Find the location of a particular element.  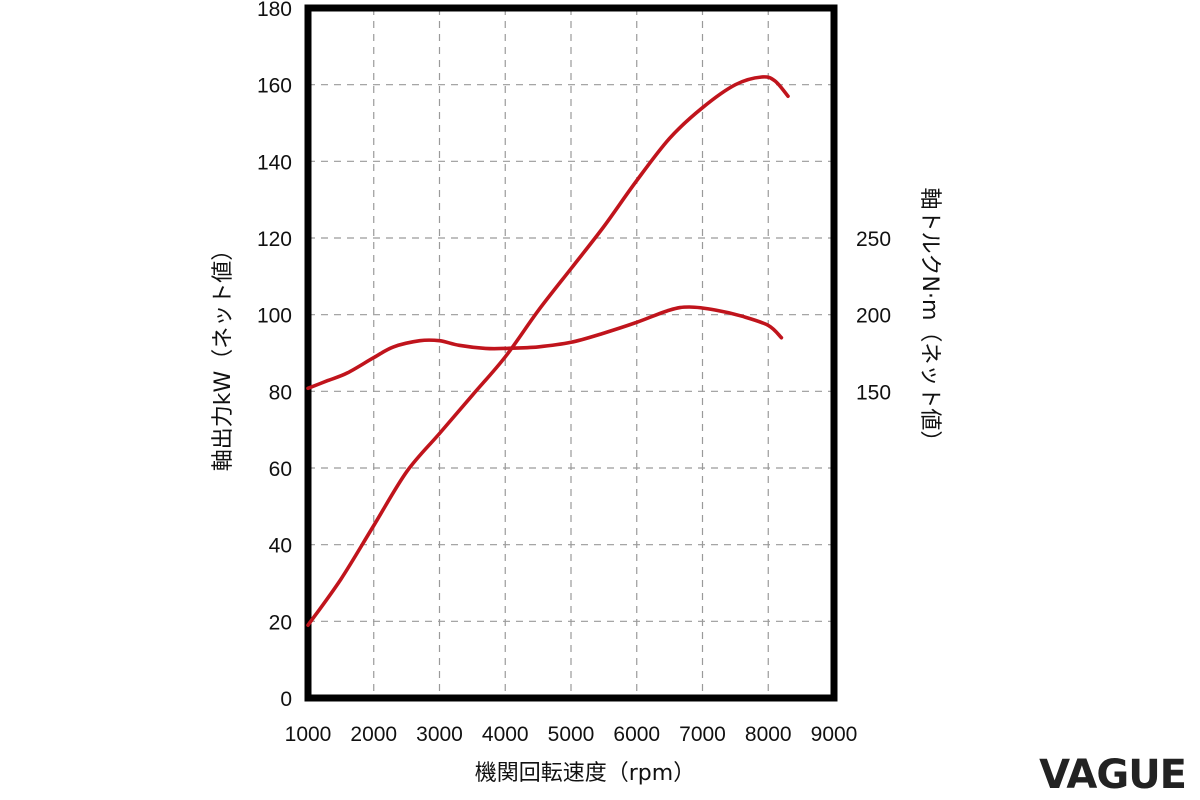

y-right-tick-label: 150 is located at coordinates (873, 392).